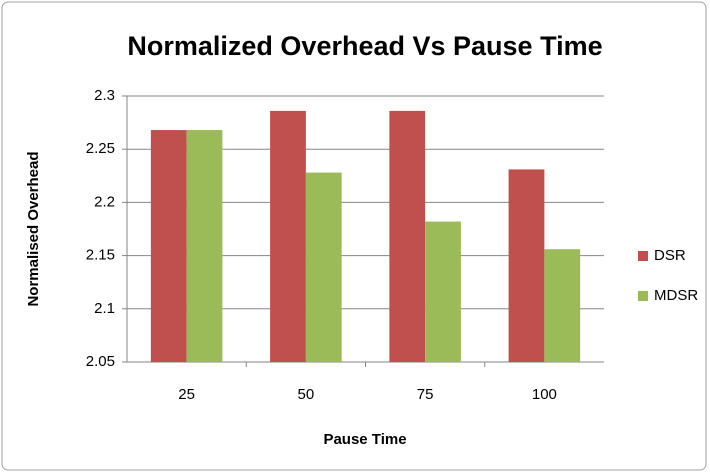 The height and width of the screenshot is (474, 710). Describe the element at coordinates (100, 255) in the screenshot. I see `y-tick-label: 2.15` at that location.